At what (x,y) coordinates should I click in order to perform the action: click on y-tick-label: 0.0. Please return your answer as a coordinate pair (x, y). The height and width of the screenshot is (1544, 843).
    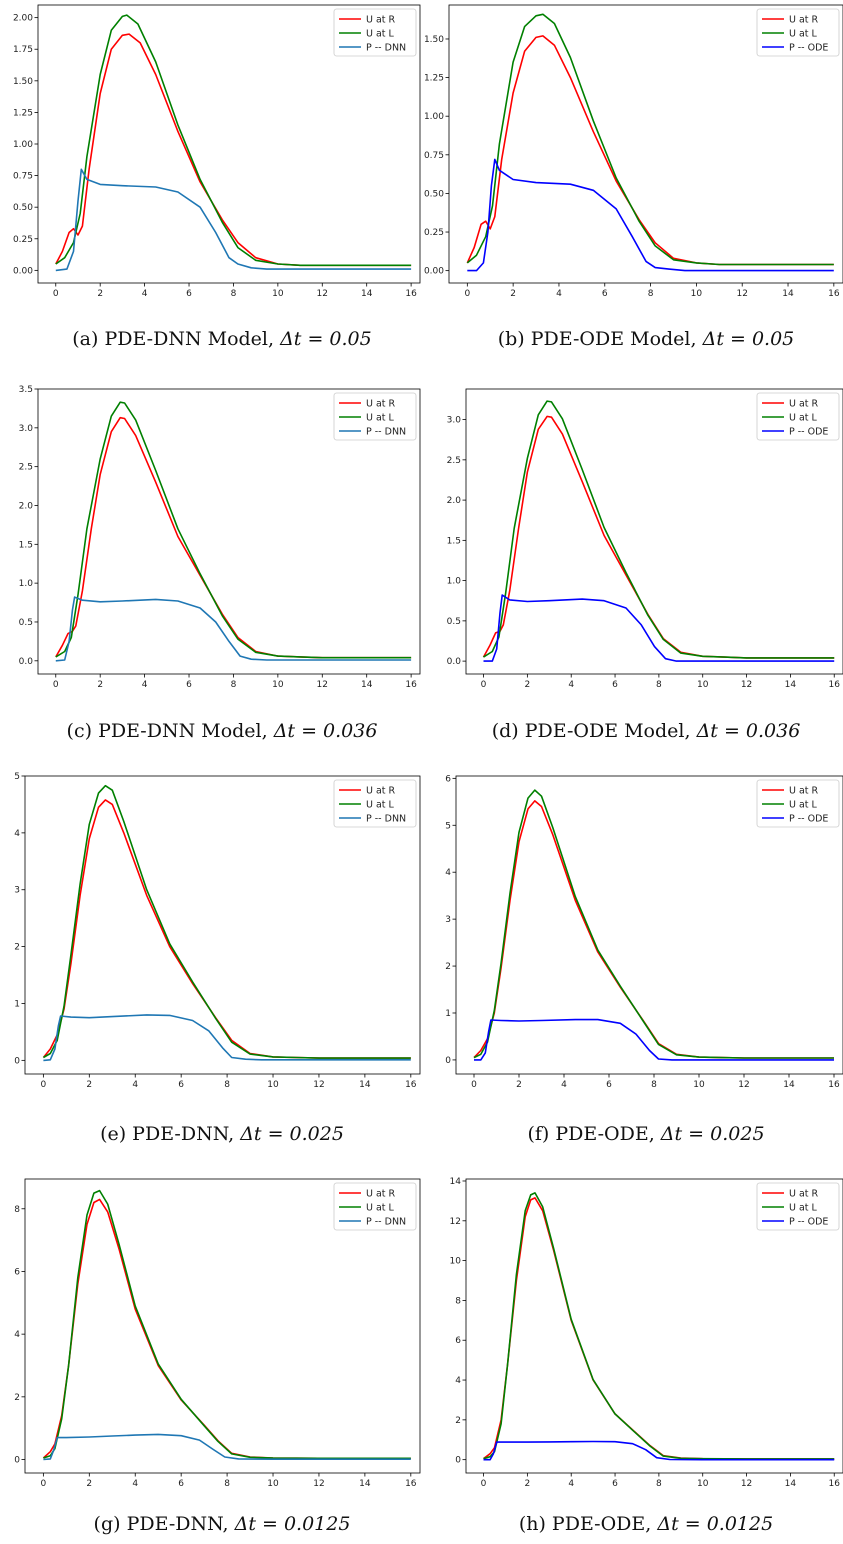
    Looking at the image, I should click on (26, 662).